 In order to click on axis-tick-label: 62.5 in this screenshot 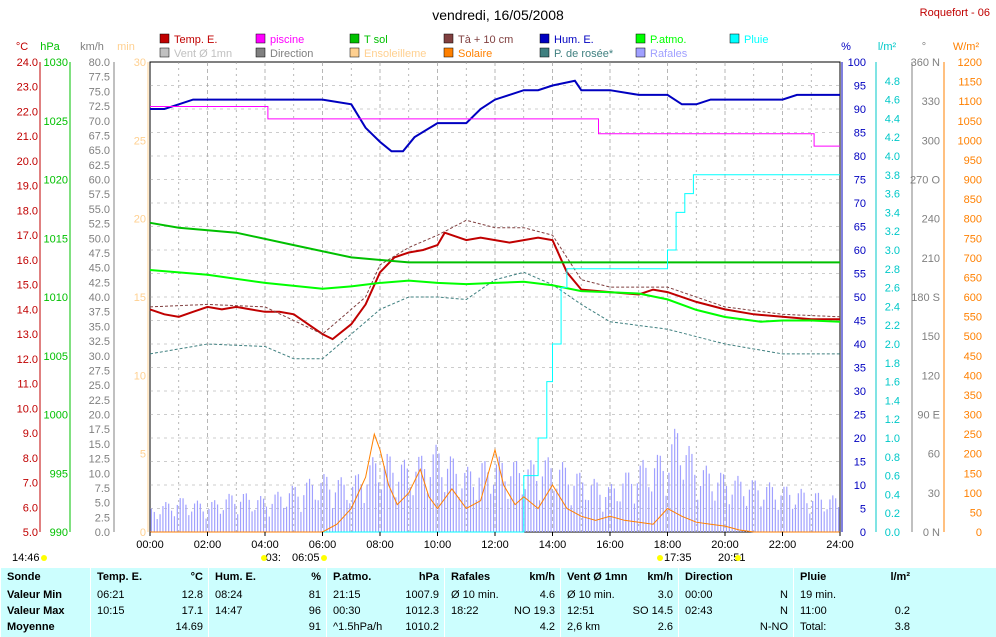, I will do `click(99, 166)`.